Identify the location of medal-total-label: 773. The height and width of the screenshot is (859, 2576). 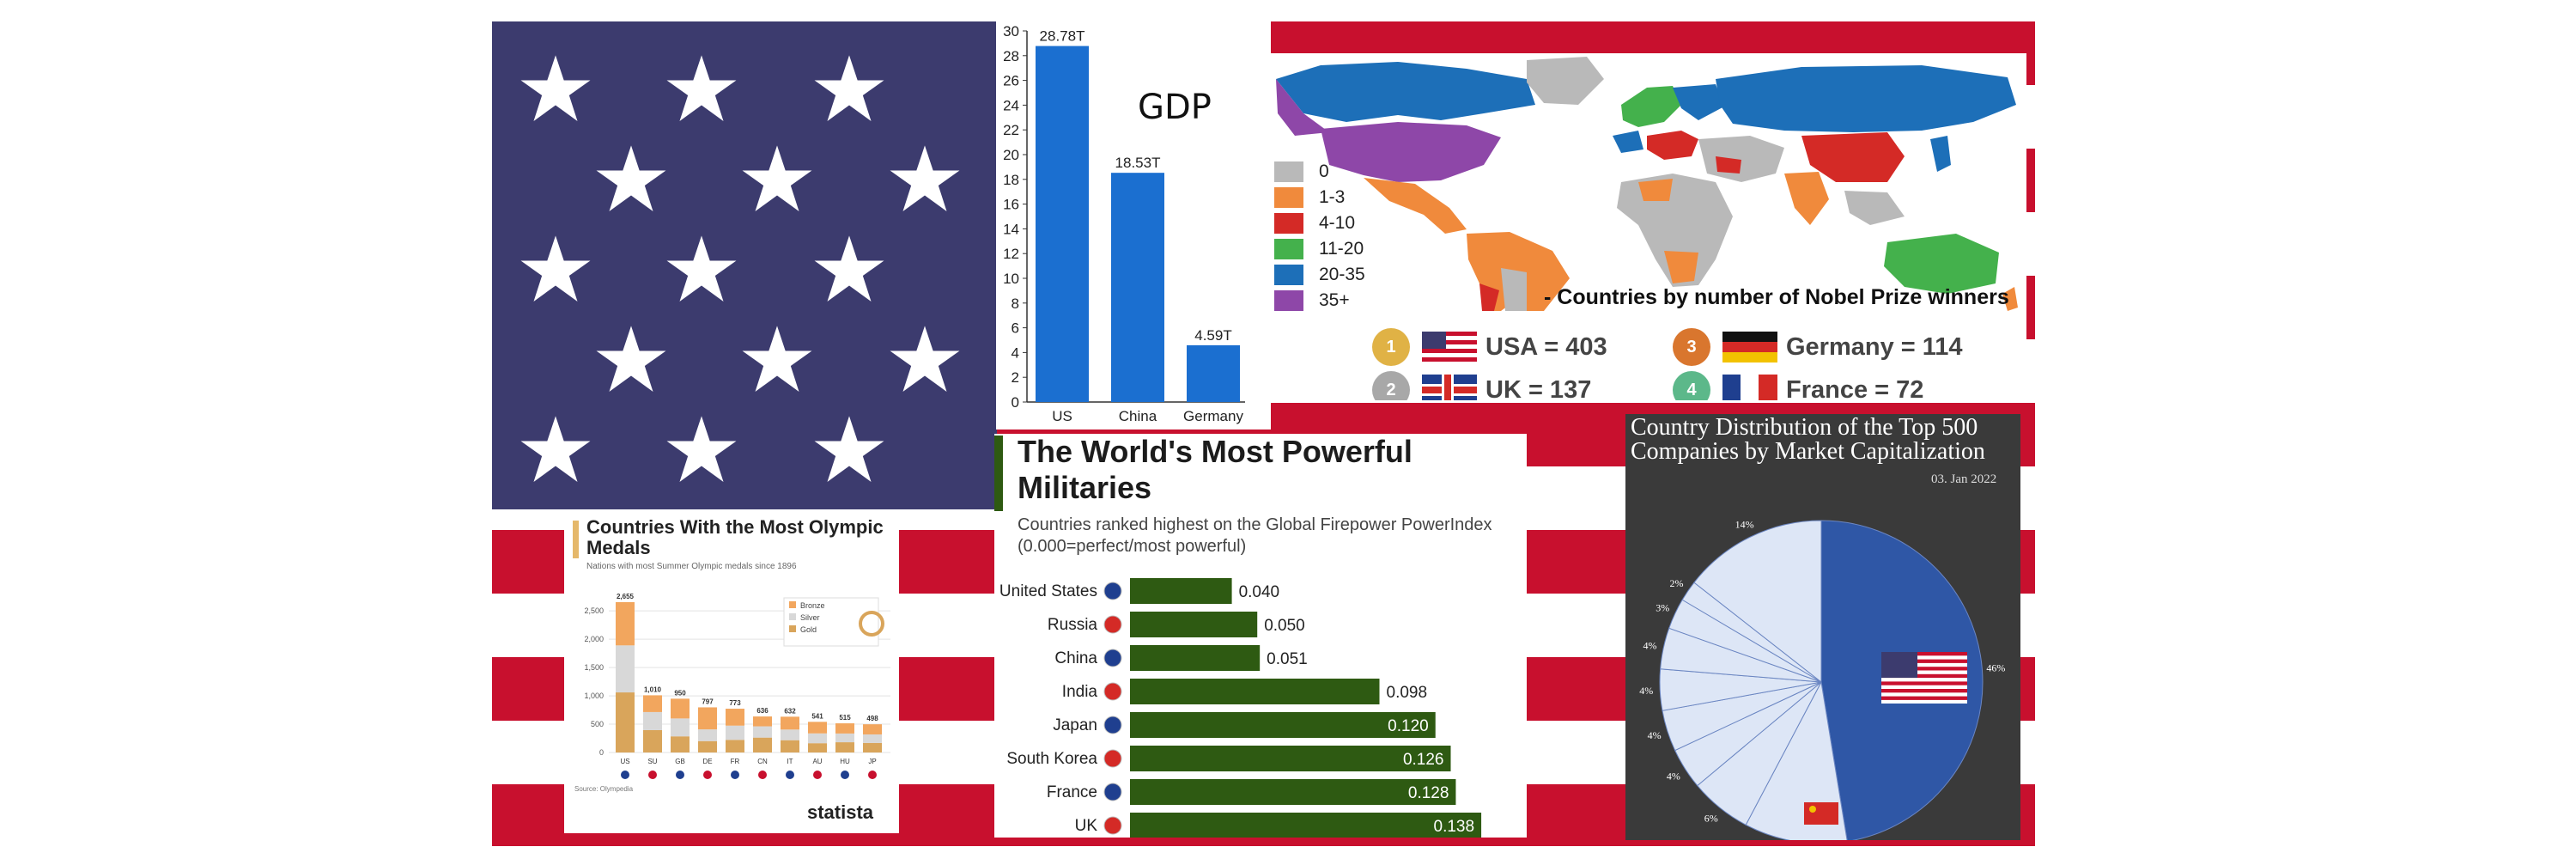
(735, 703).